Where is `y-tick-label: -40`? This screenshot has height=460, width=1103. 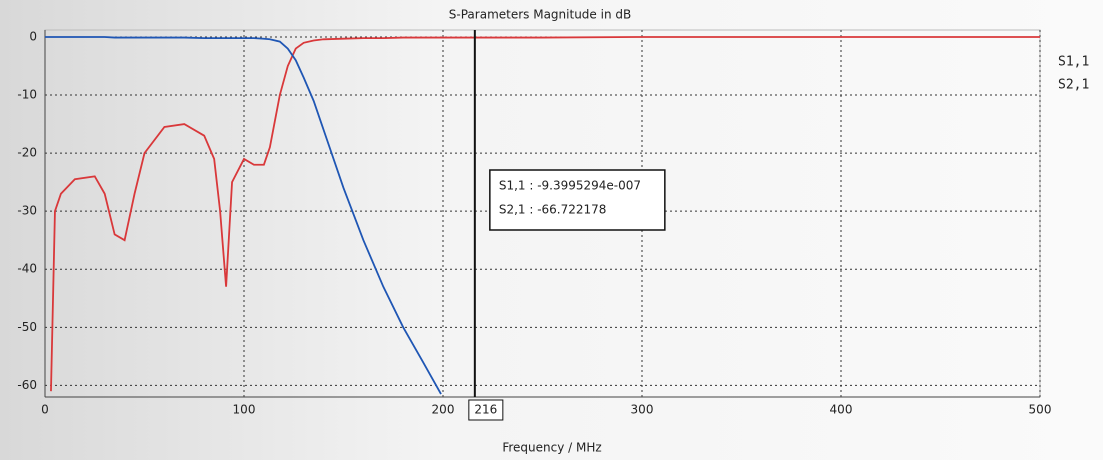
y-tick-label: -40 is located at coordinates (27, 269).